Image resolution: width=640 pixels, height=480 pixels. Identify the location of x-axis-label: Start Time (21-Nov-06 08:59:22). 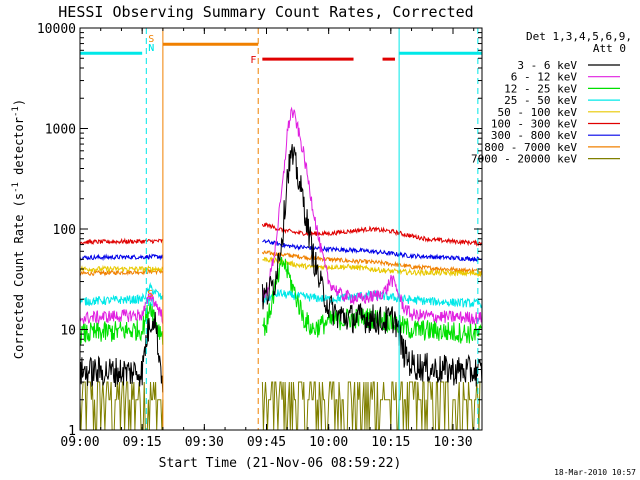
(280, 463).